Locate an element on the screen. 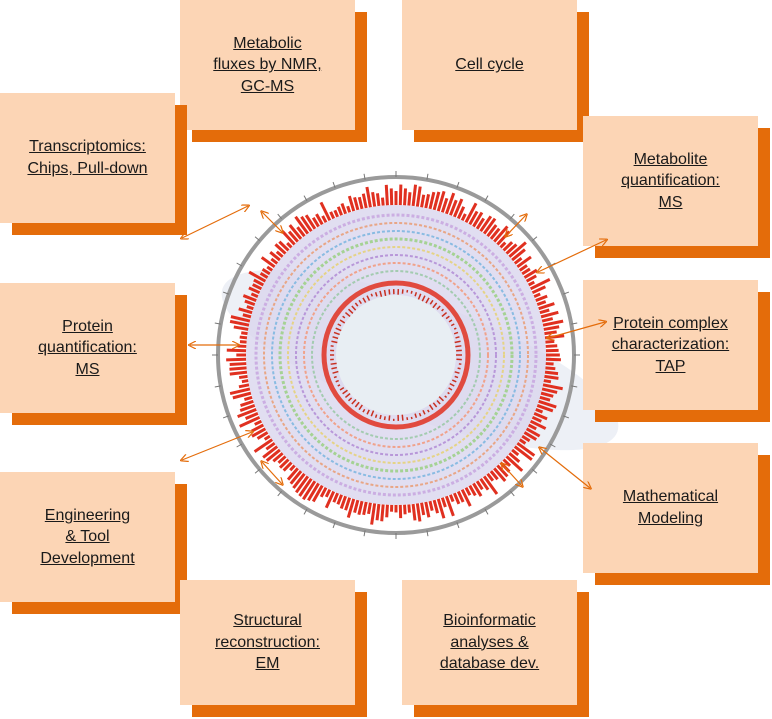 Image resolution: width=772 pixels, height=719 pixels. box-metabolic-fluxes: Metabolic fluxes by NMR, GC-MS is located at coordinates (267, 65).